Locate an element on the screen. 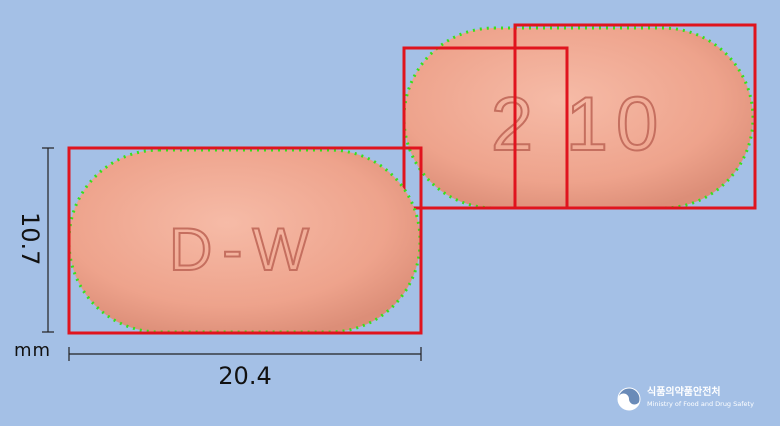  height-dimension-label: 10.7 is located at coordinates (30, 239).